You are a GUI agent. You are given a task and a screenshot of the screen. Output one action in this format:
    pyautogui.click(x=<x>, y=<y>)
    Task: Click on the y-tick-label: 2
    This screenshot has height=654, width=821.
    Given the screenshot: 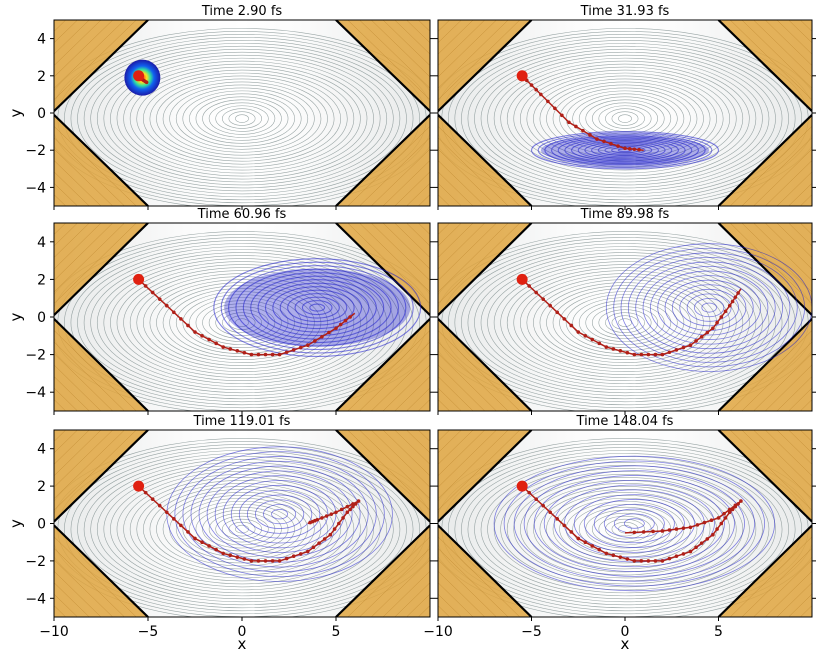 What is the action you would take?
    pyautogui.click(x=41, y=280)
    